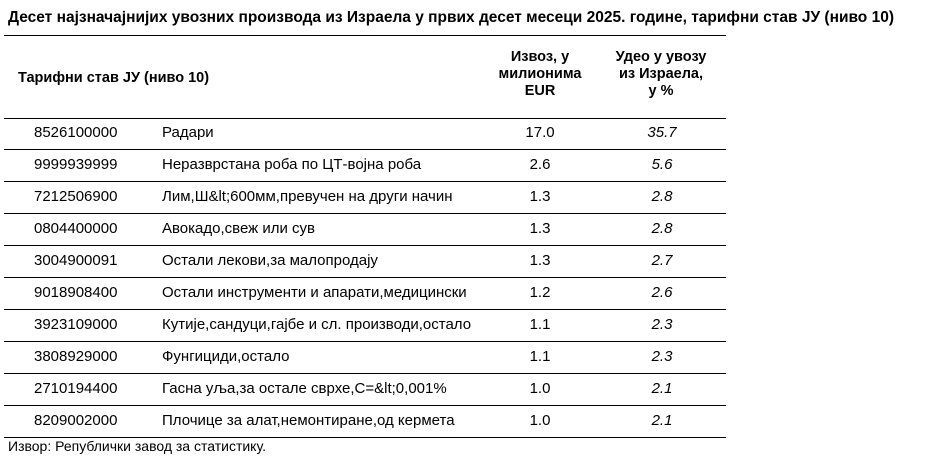 The height and width of the screenshot is (466, 934). What do you see at coordinates (307, 196) in the screenshot?
I see `product-description: Лим,Ш&lt;600мм,превучен на други начин` at bounding box center [307, 196].